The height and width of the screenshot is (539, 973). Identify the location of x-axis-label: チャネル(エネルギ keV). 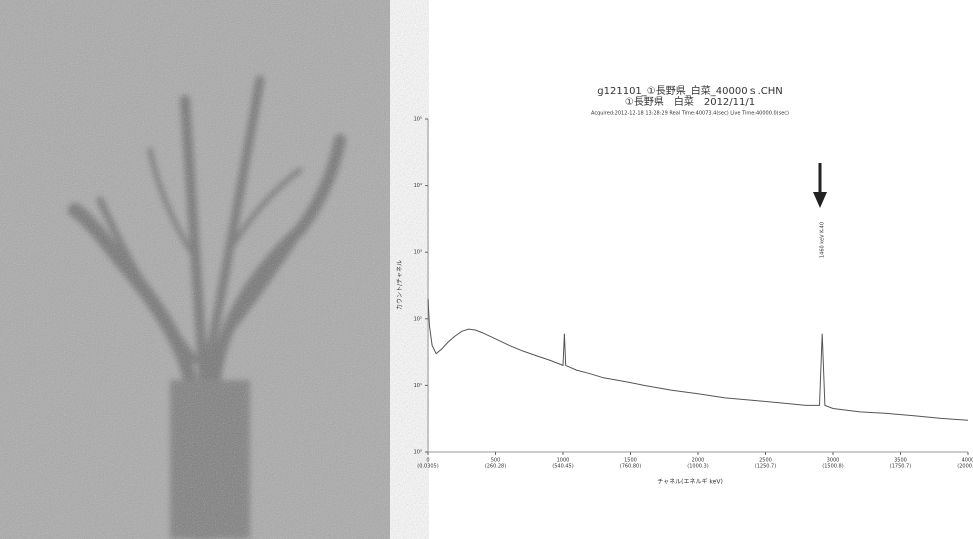
(690, 482).